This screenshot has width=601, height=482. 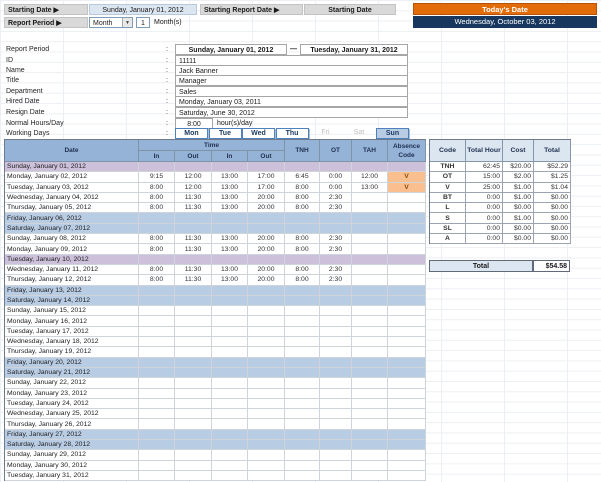 I want to click on field-department-value: Sales, so click(x=291, y=91).